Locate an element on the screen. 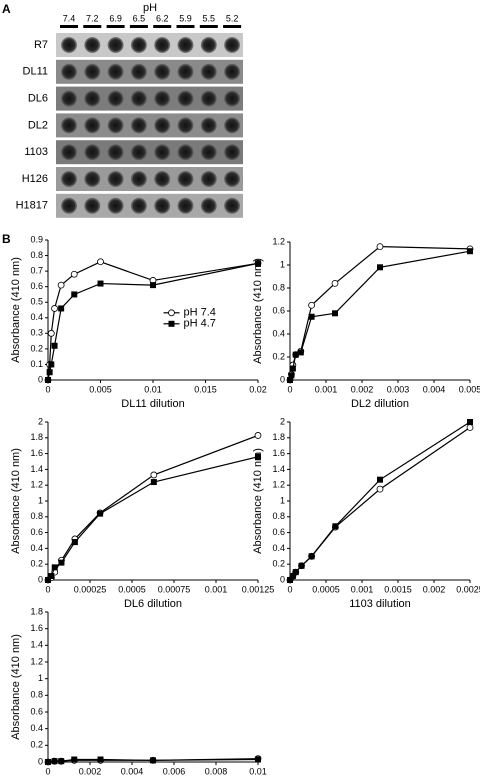 The height and width of the screenshot is (779, 480). y-tick-label: 0.3 is located at coordinates (36, 333).